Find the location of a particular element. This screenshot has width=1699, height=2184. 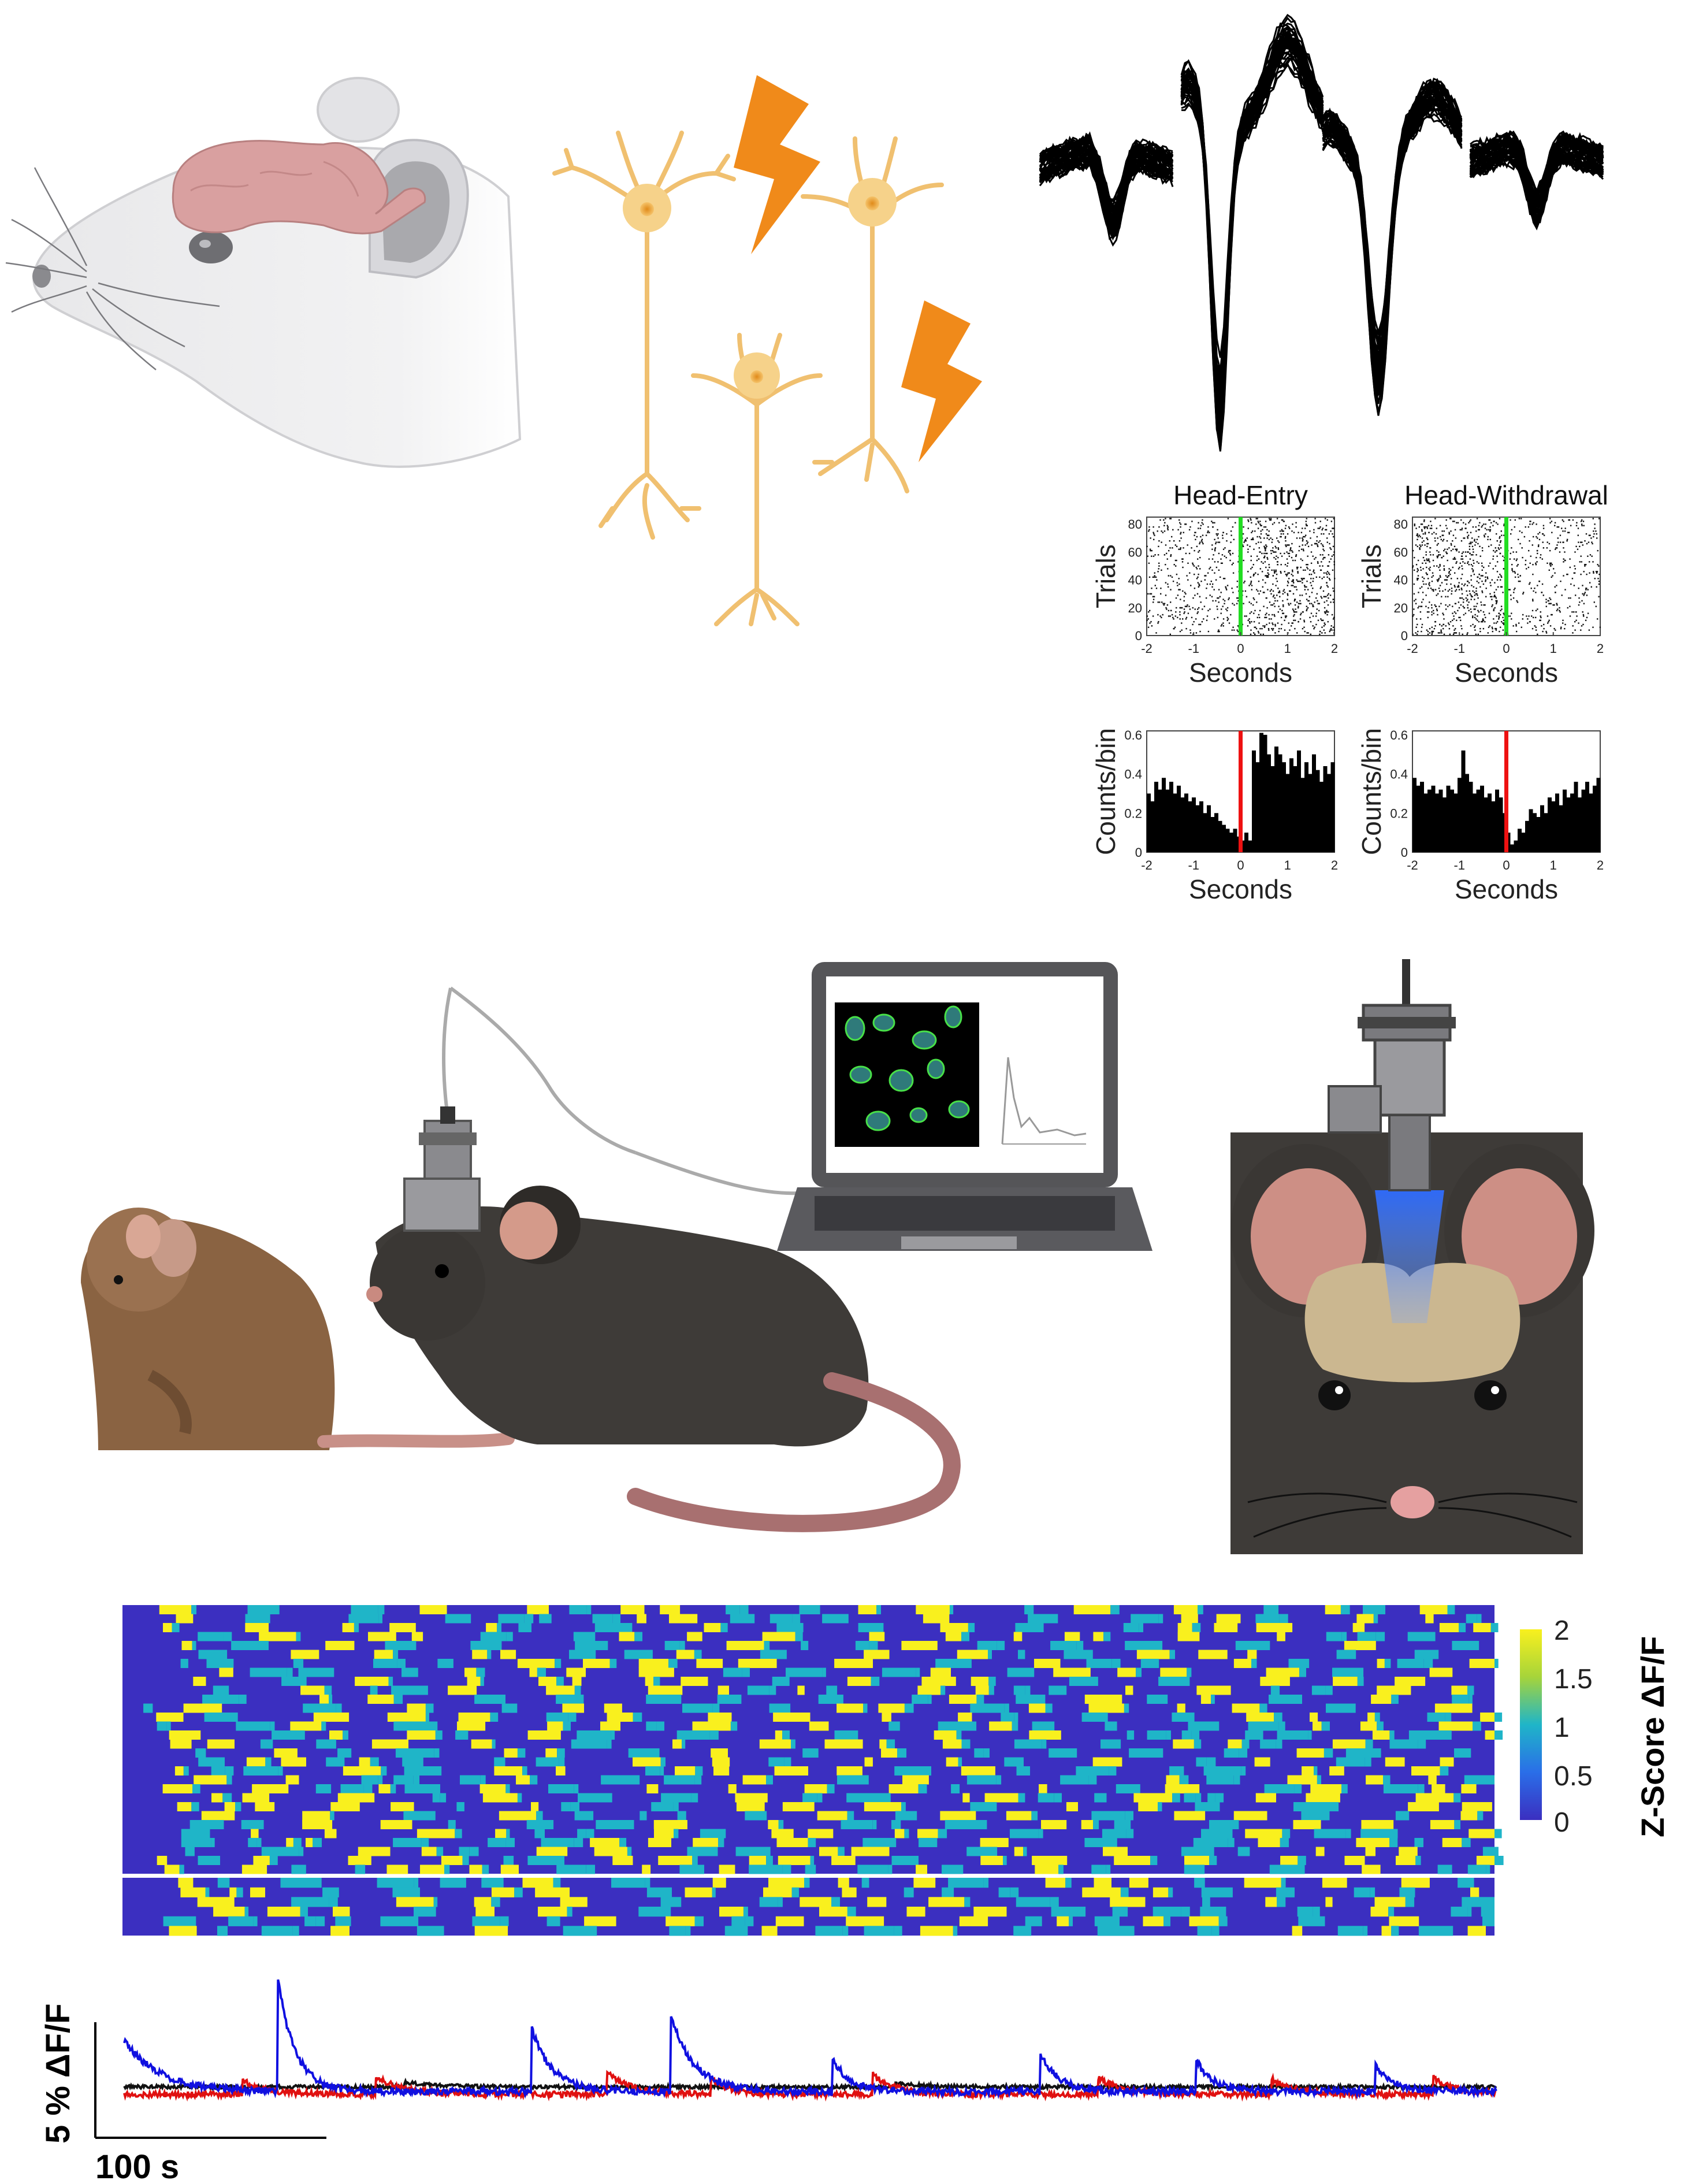

x-tick-label: -2 is located at coordinates (1147, 865).